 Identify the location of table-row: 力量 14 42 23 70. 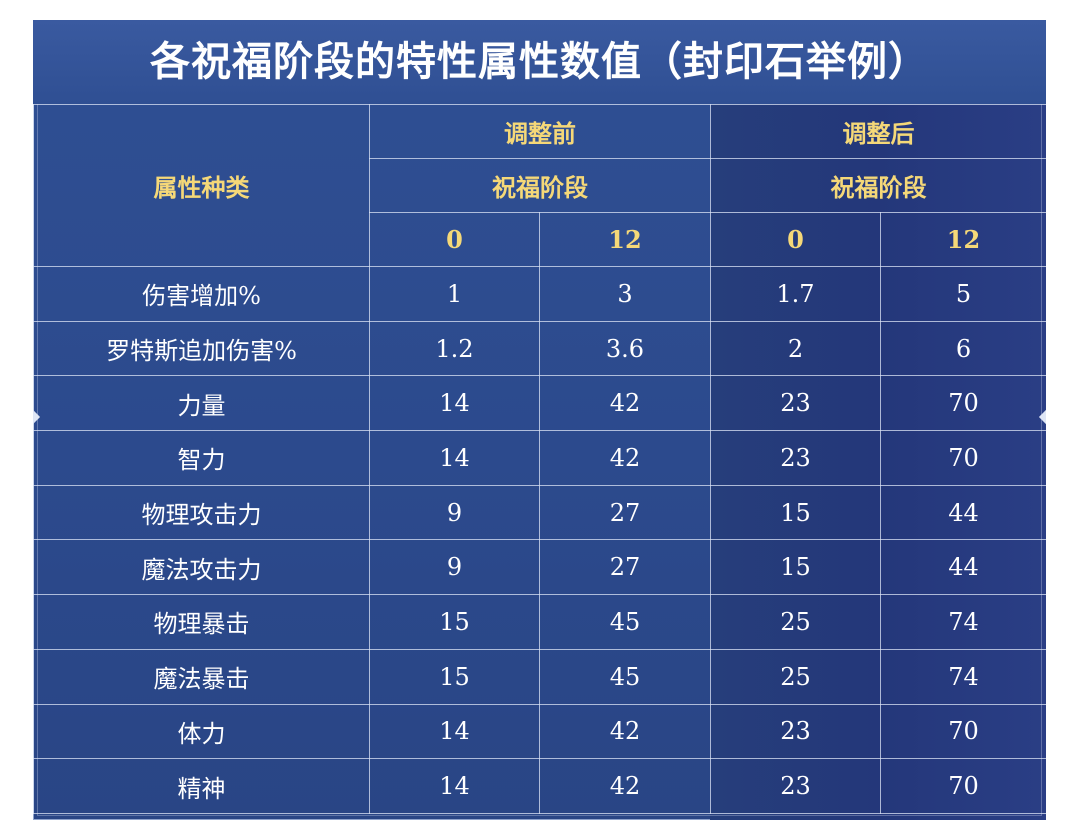
(539, 403).